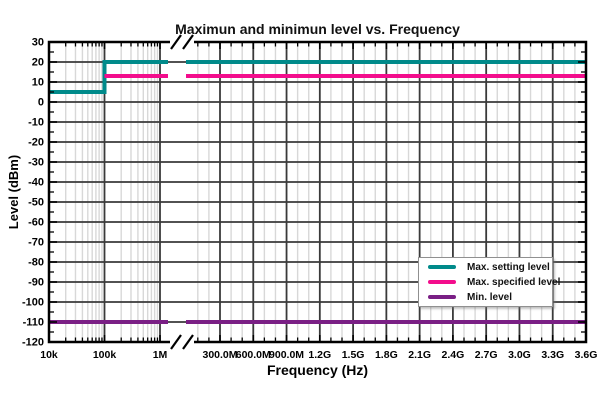 Image resolution: width=600 pixels, height=400 pixels. Describe the element at coordinates (33, 323) in the screenshot. I see `svg-text: -110` at that location.